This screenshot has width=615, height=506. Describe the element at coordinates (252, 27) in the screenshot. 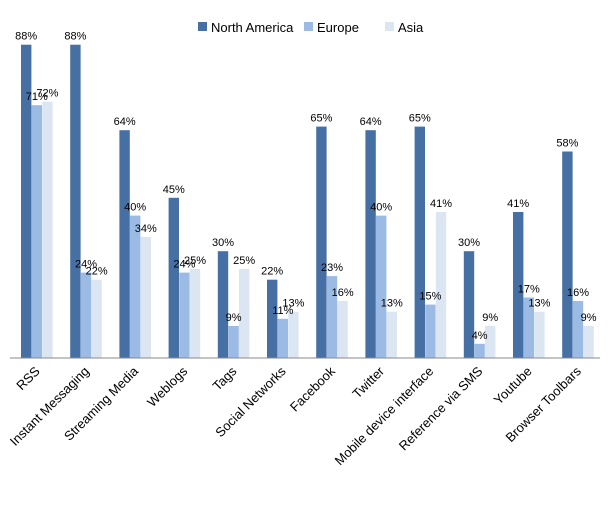

I see `legend-label: North America` at that location.